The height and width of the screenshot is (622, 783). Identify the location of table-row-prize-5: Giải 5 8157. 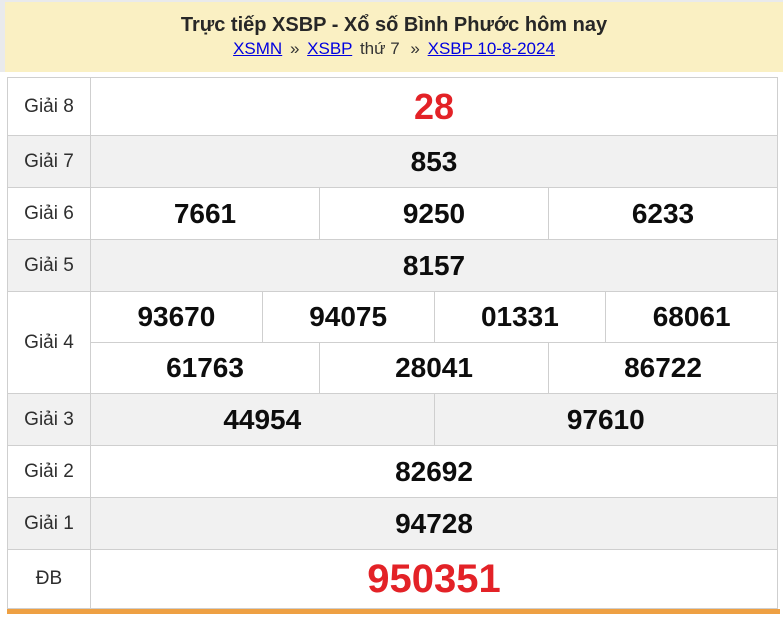
(392, 265).